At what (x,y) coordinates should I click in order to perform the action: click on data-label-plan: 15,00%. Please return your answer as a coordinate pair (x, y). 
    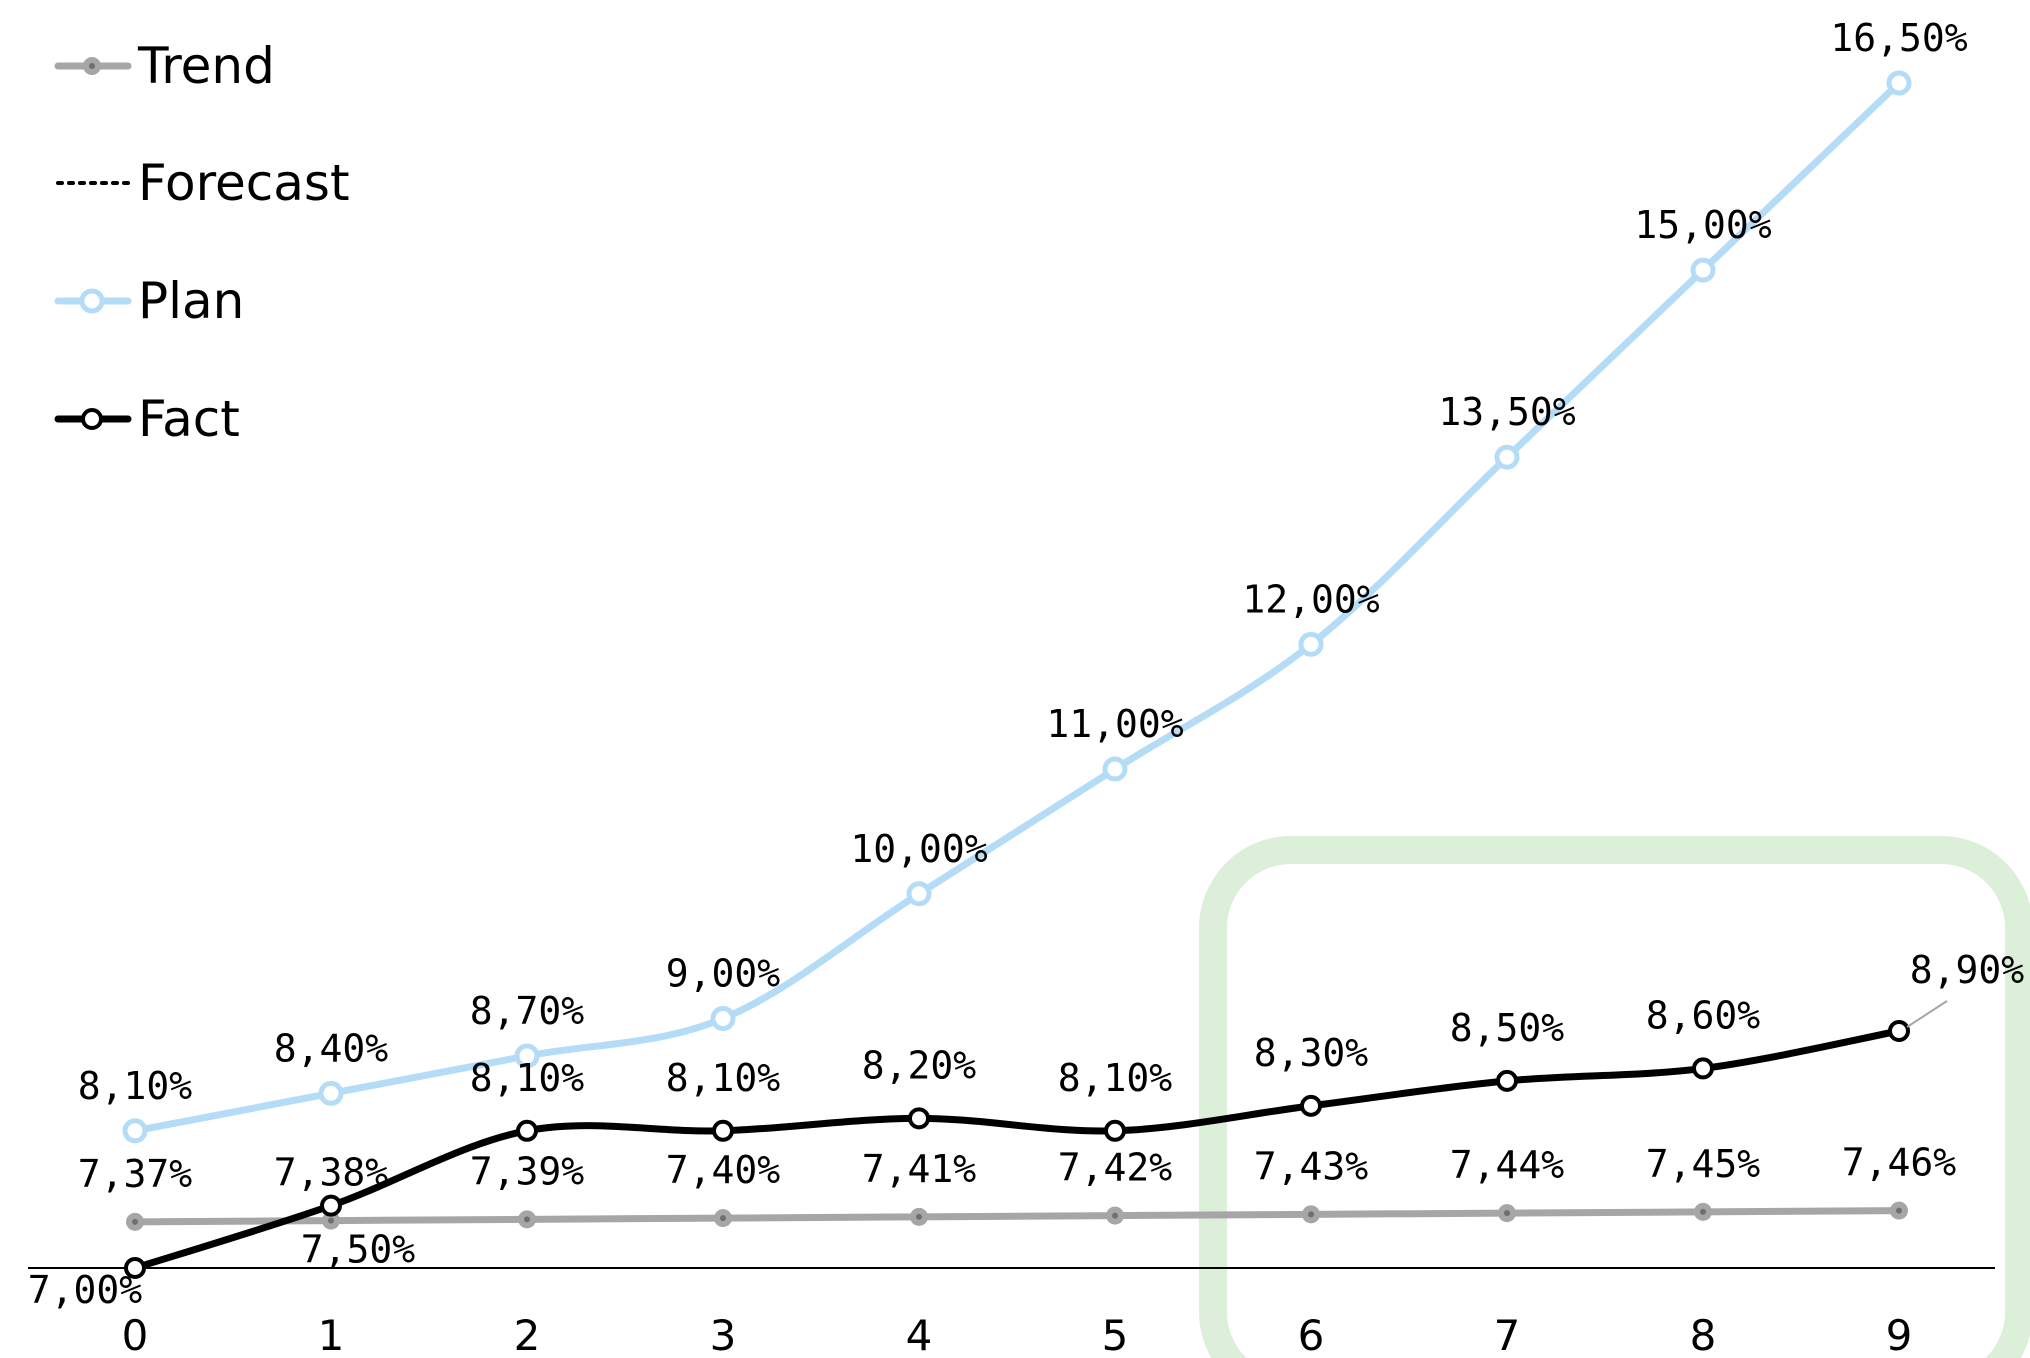
    Looking at the image, I should click on (1702, 225).